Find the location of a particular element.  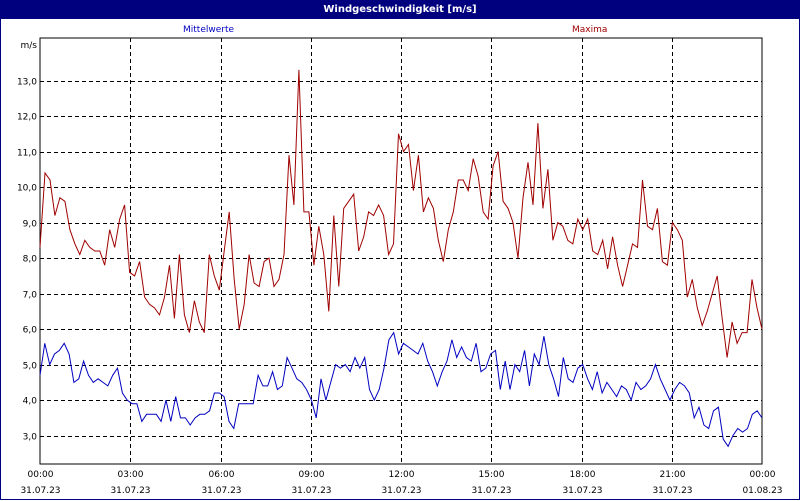

y-tick-label: 4,0 is located at coordinates (30, 402).